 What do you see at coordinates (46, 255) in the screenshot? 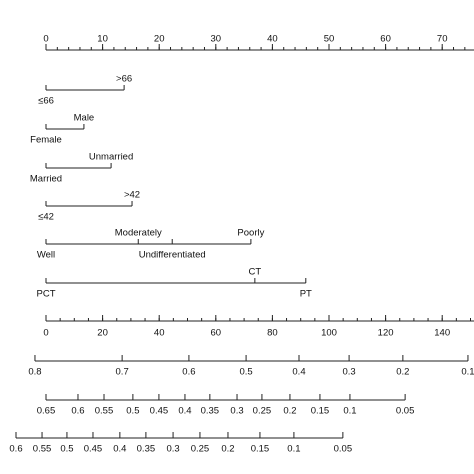
I see `level-label: Well` at bounding box center [46, 255].